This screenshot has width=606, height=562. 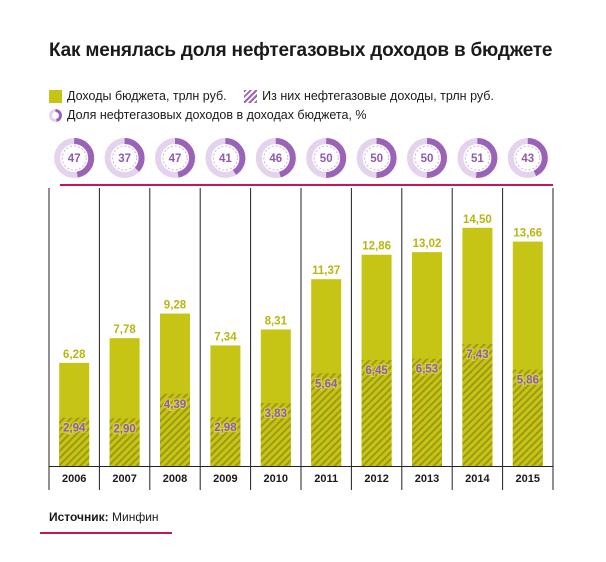 I want to click on x-tick-2007: 2007, so click(x=124, y=479).